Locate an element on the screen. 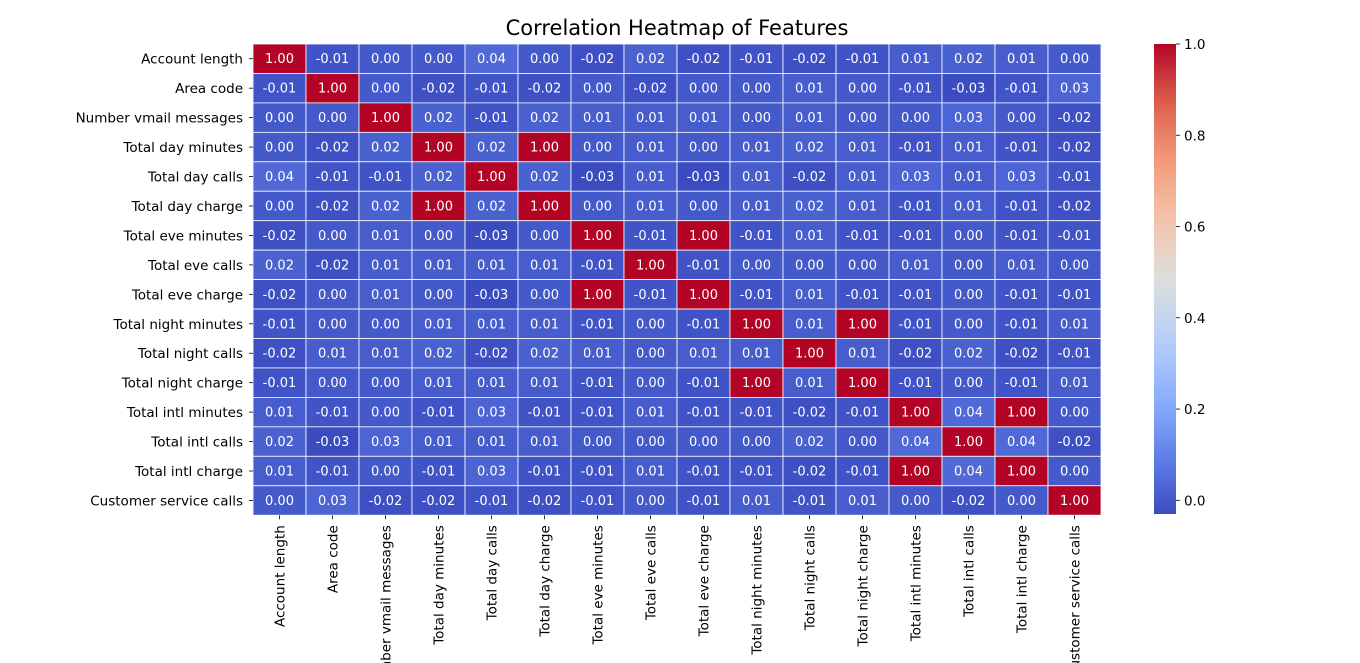 This screenshot has height=663, width=1360. colorbar-gradient is located at coordinates (1165, 279).